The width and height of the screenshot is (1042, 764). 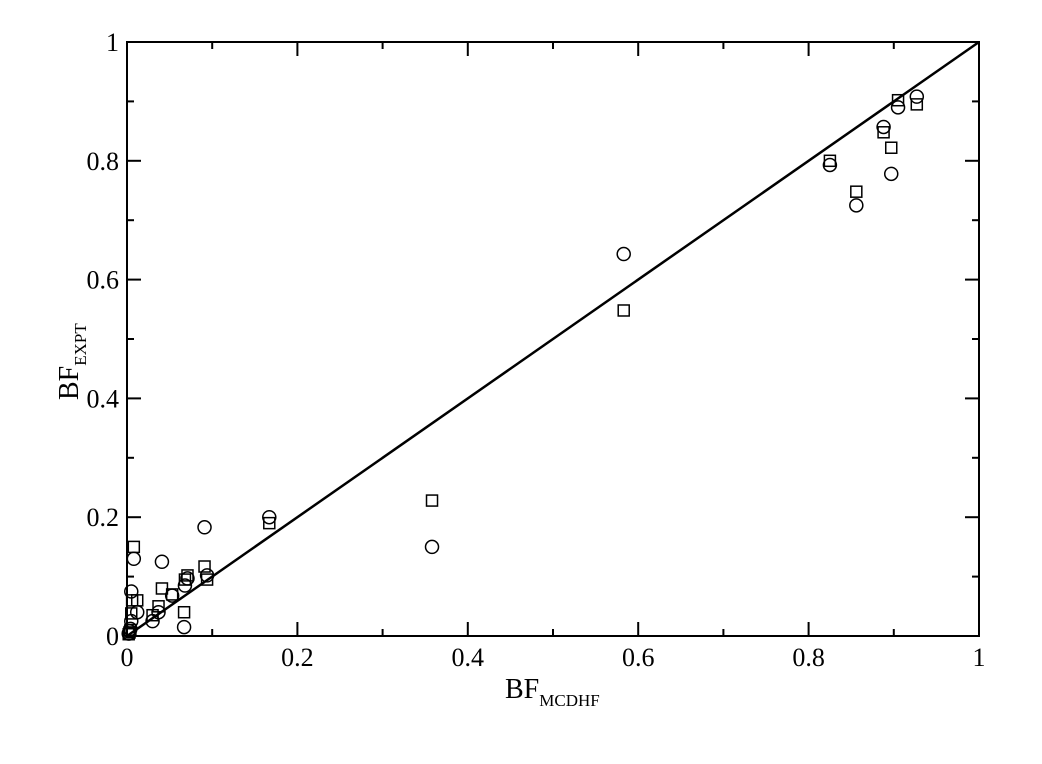 What do you see at coordinates (103, 280) in the screenshot?
I see `y-tick-label: 0.6` at bounding box center [103, 280].